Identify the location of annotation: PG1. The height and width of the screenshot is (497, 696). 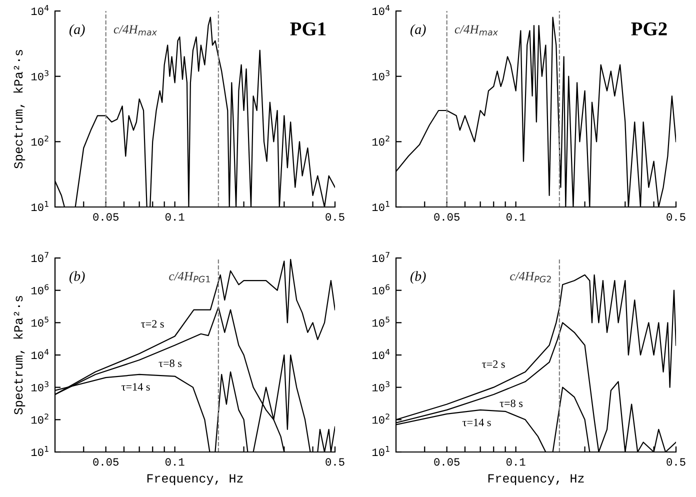
(308, 29).